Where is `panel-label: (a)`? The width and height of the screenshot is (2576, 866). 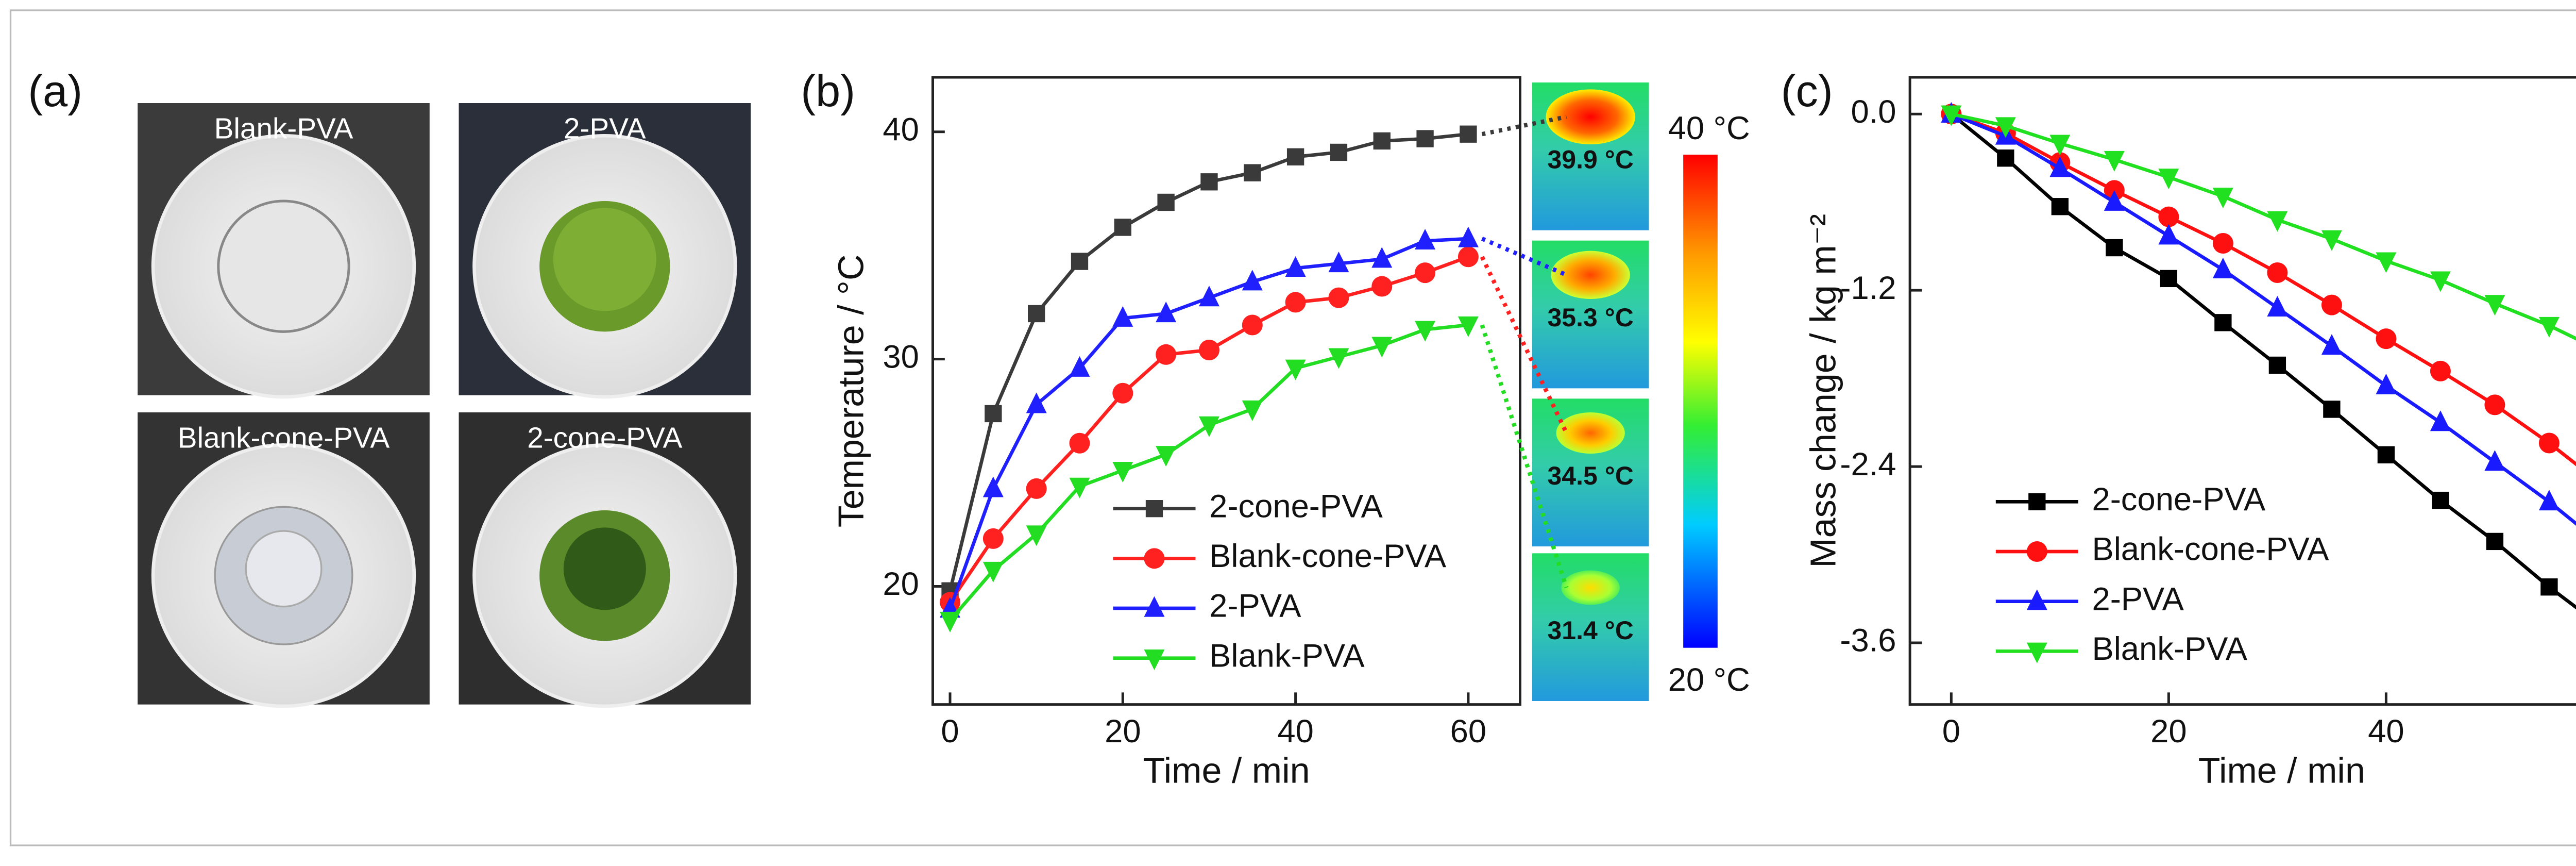 panel-label: (a) is located at coordinates (55, 91).